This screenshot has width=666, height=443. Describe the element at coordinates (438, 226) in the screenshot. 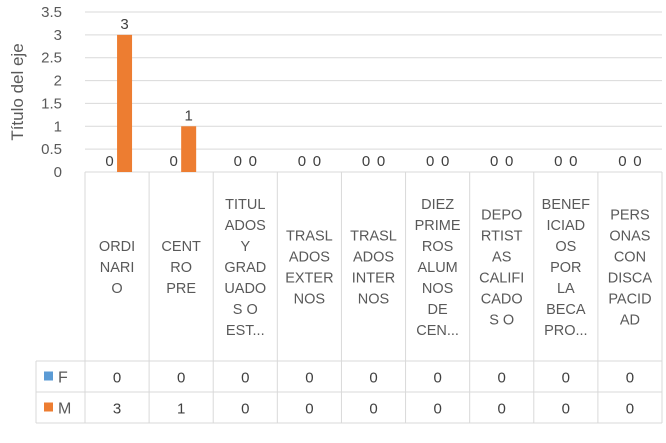

I see `category-label-line: PRIME` at that location.